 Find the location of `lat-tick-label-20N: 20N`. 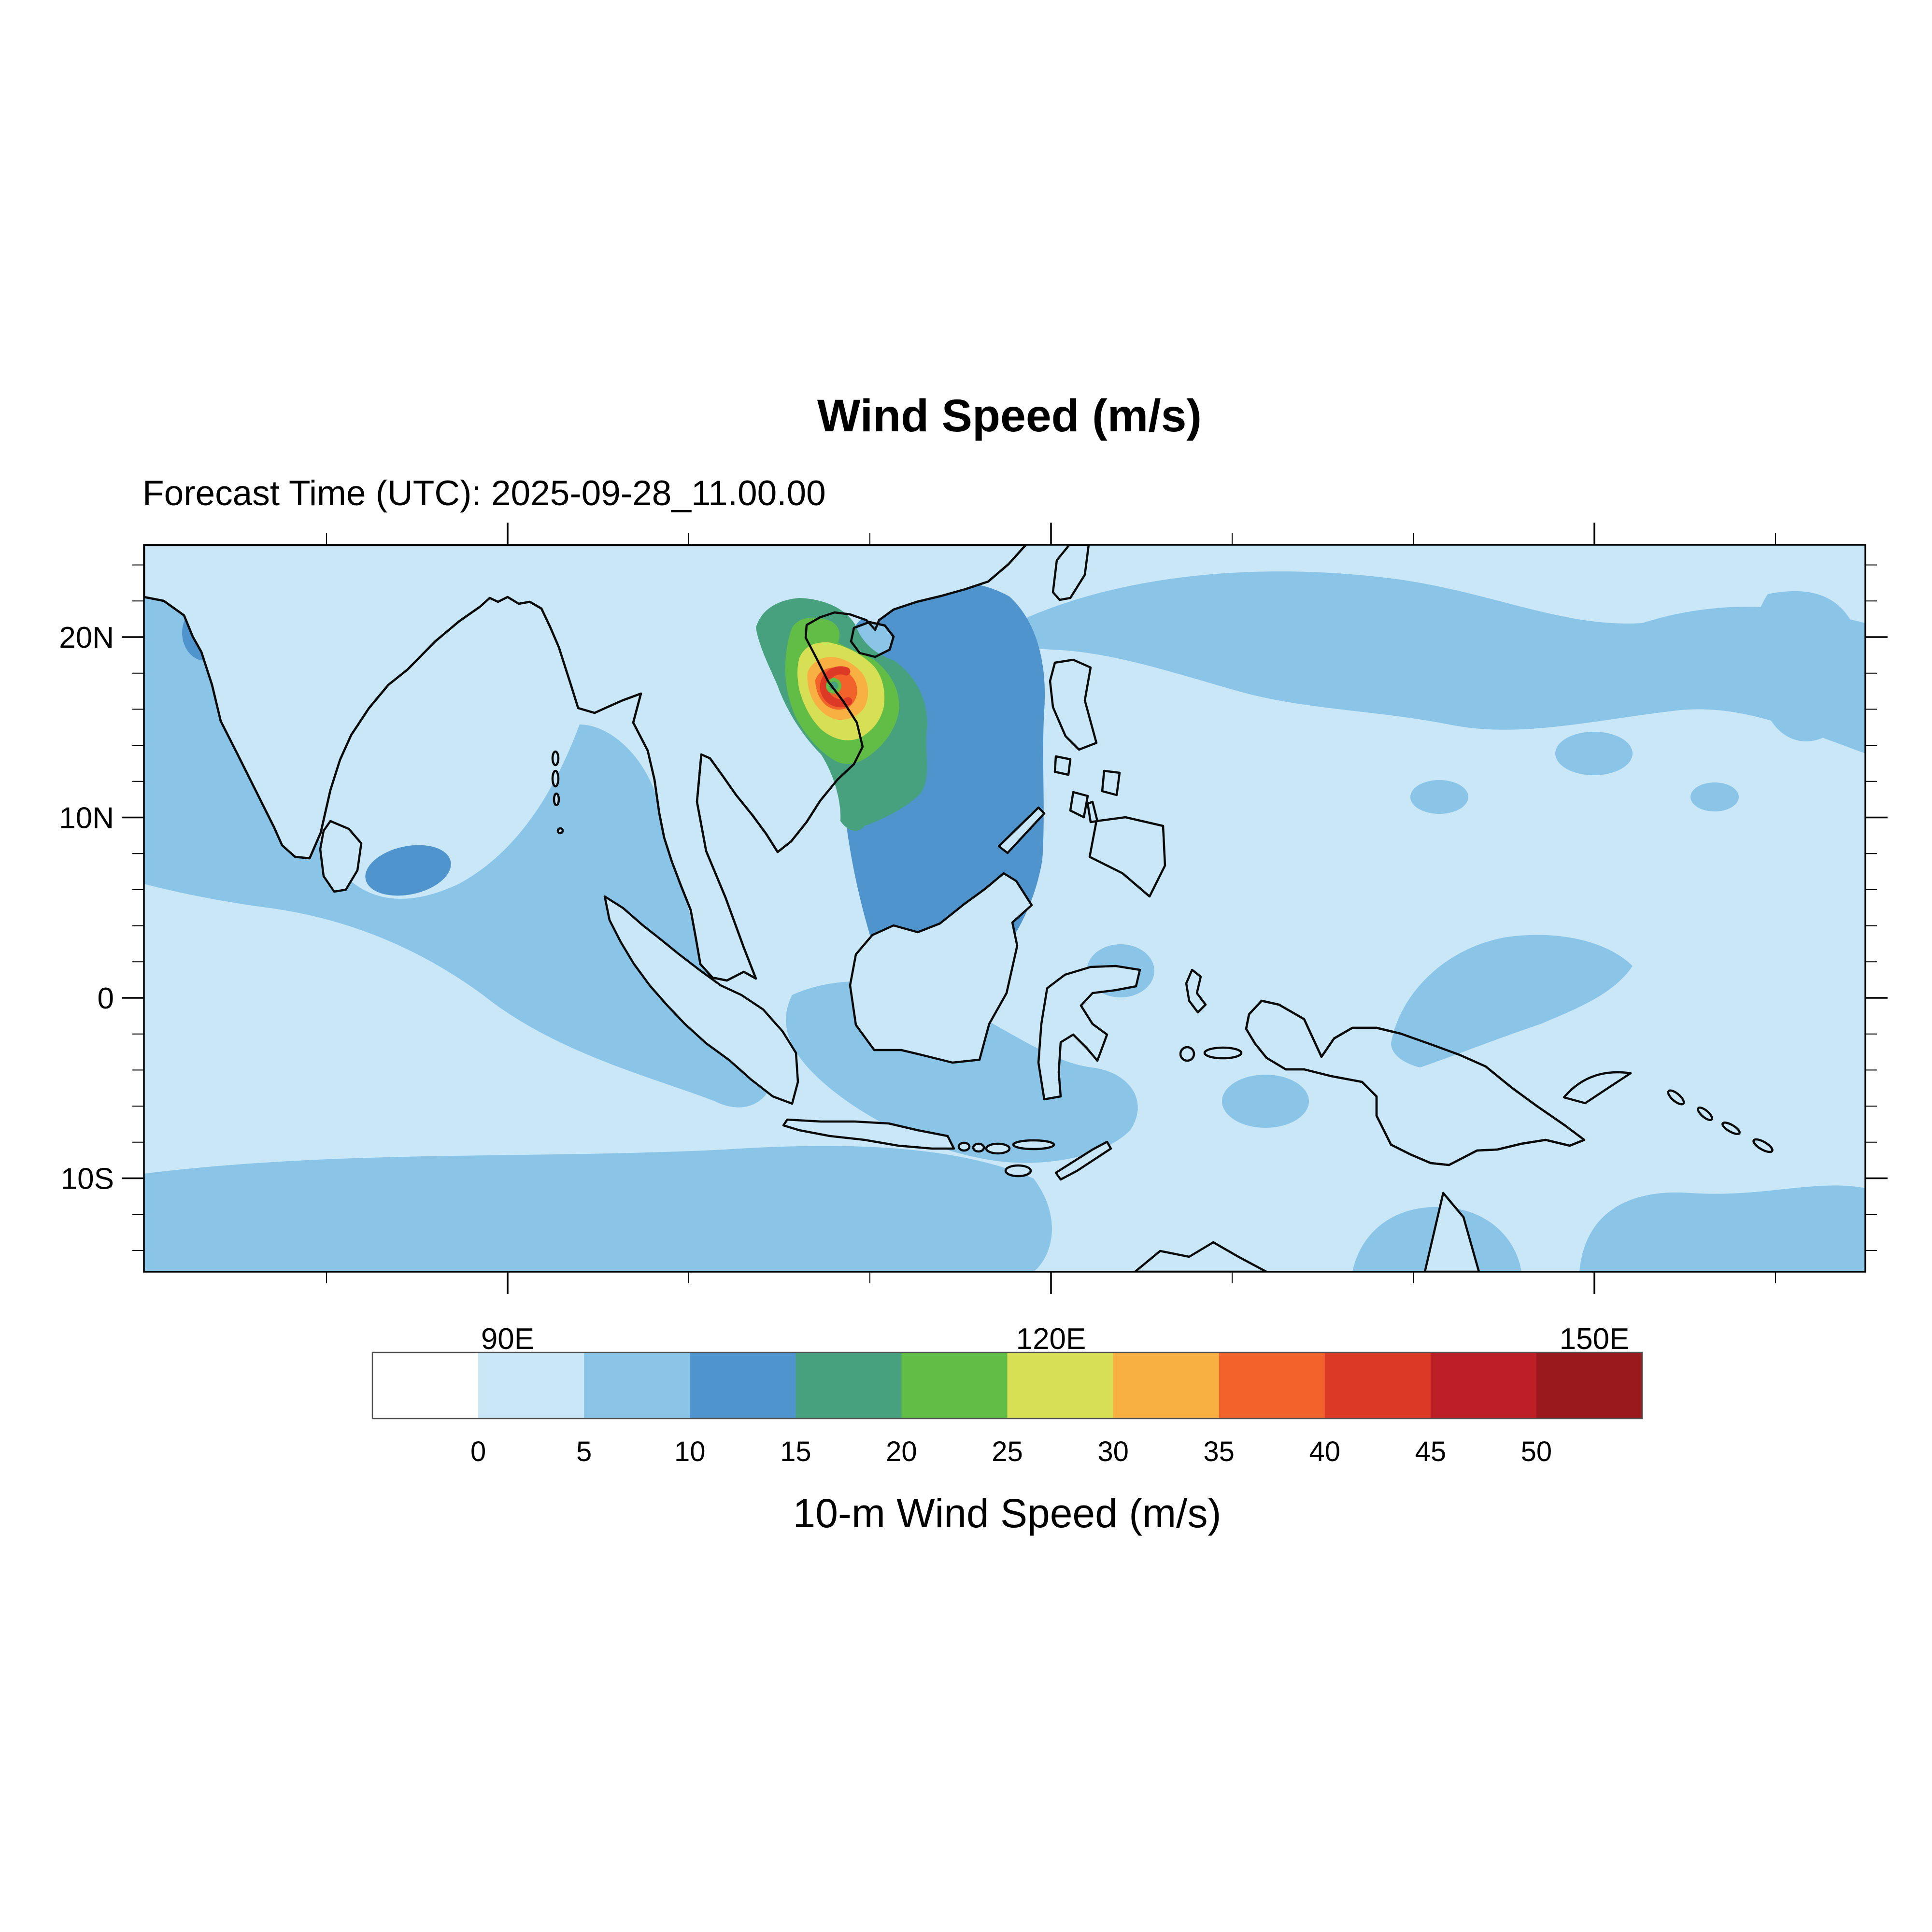

lat-tick-label-20N: 20N is located at coordinates (86, 637).